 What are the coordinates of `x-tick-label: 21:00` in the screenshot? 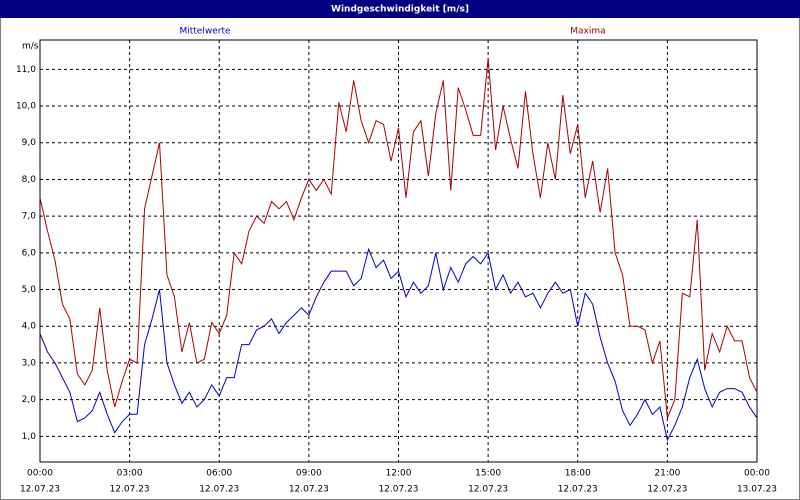 It's located at (667, 474).